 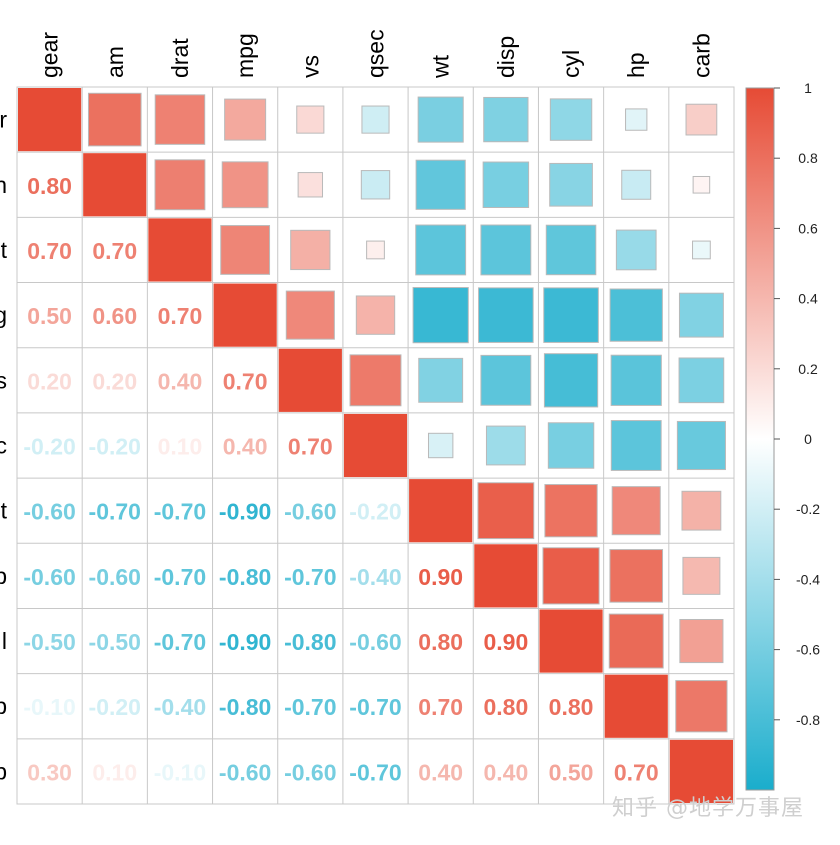 I want to click on column-label: am, so click(x=115, y=62).